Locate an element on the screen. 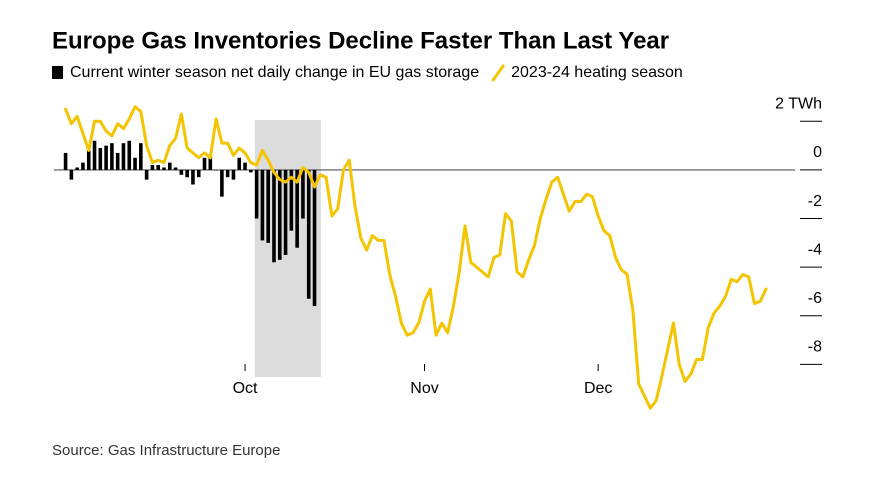 The height and width of the screenshot is (486, 880). y-tick-label: -4 is located at coordinates (815, 249).